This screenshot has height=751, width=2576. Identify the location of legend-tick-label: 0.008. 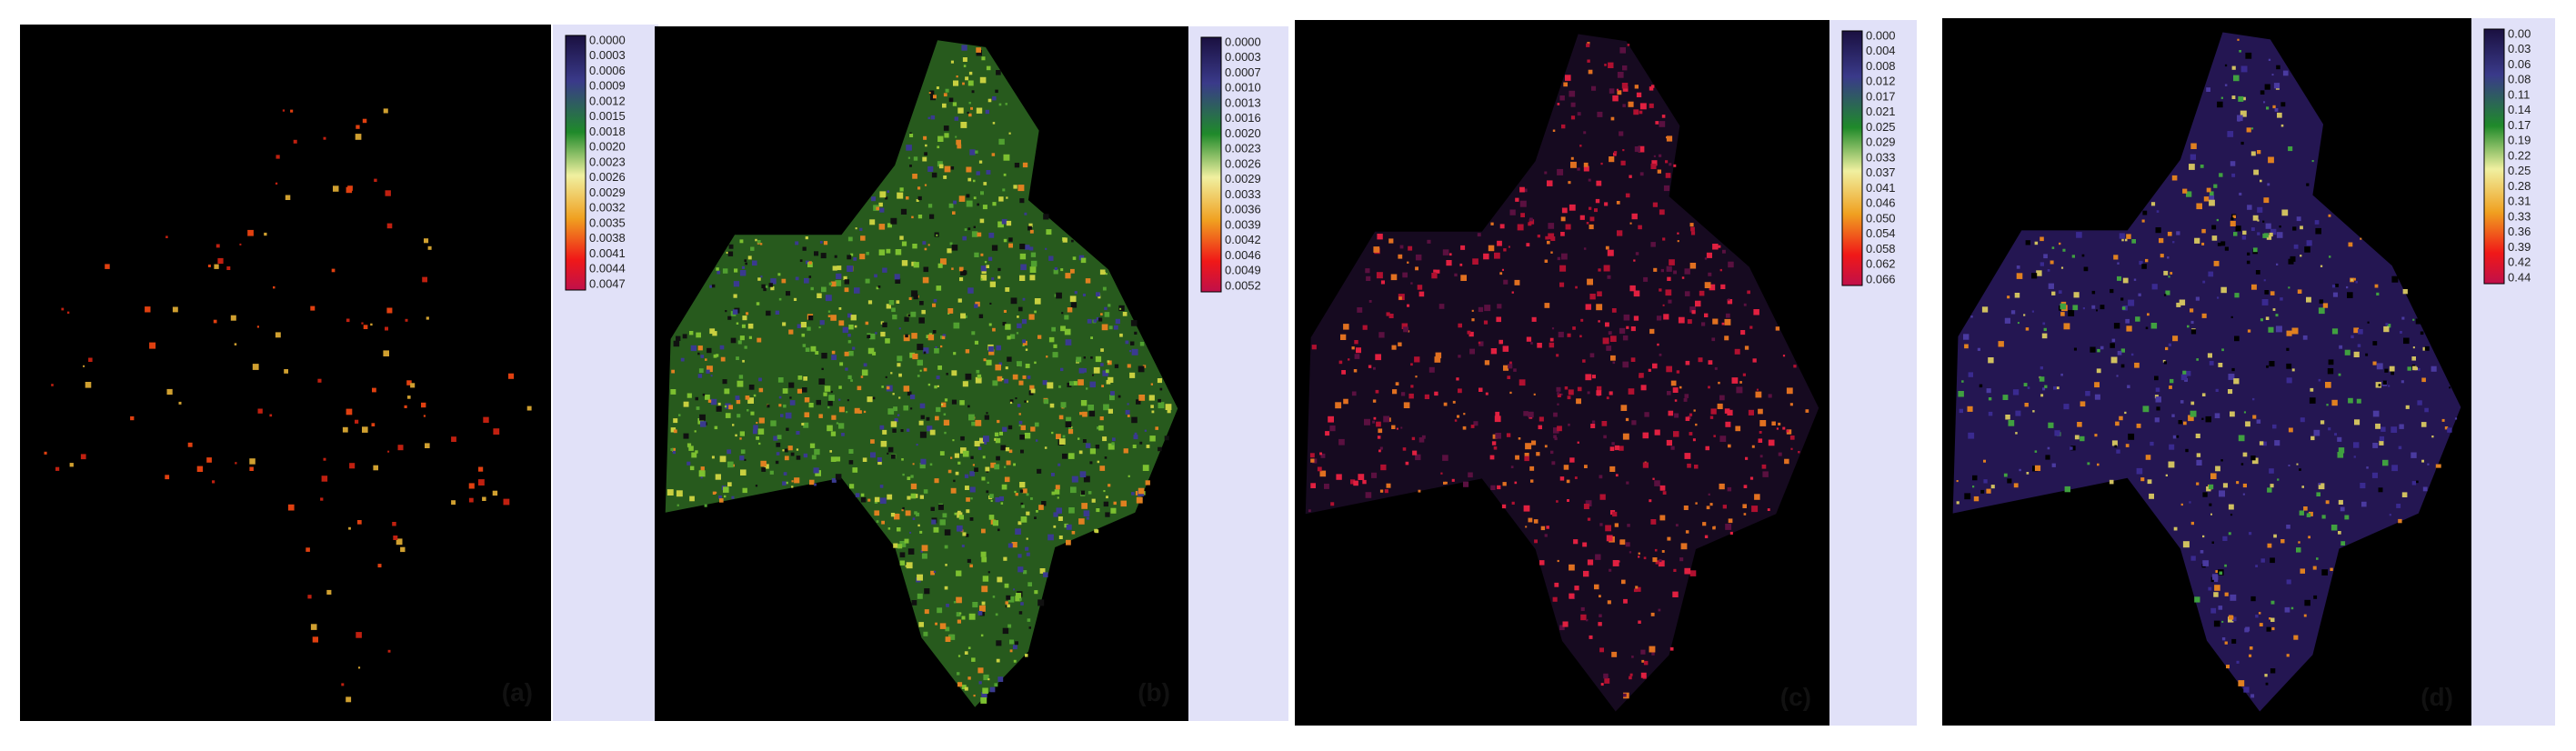
(1881, 66).